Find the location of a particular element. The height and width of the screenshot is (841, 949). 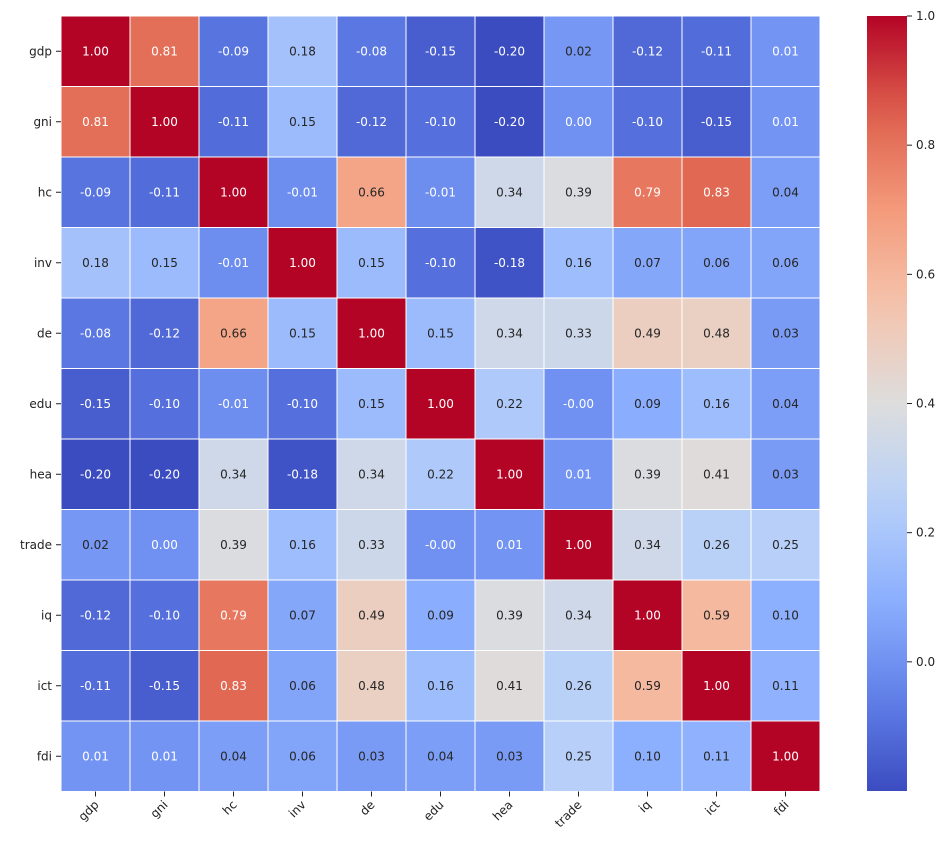

cell-value-label: -0.01 is located at coordinates (302, 192).